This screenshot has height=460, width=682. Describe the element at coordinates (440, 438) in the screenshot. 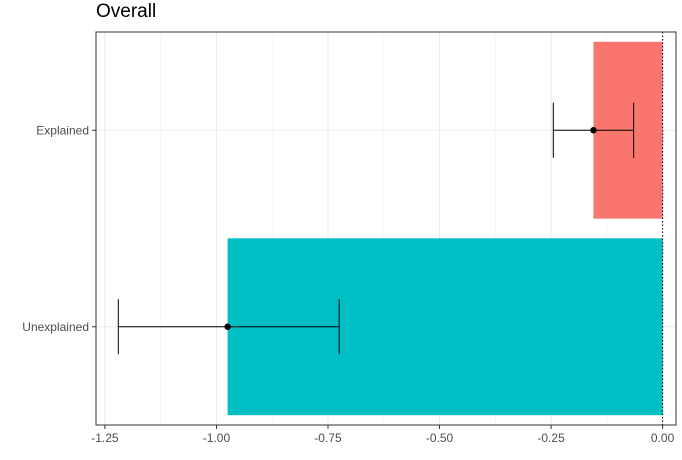

I see `x-tick-label: -0.50` at that location.